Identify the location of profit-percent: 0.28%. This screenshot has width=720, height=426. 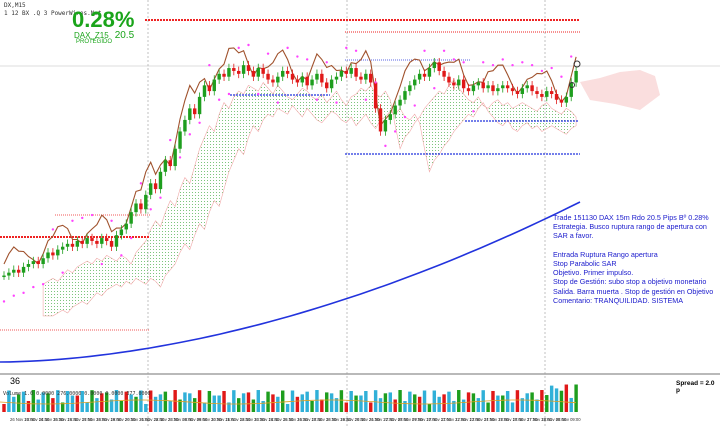
(103, 19).